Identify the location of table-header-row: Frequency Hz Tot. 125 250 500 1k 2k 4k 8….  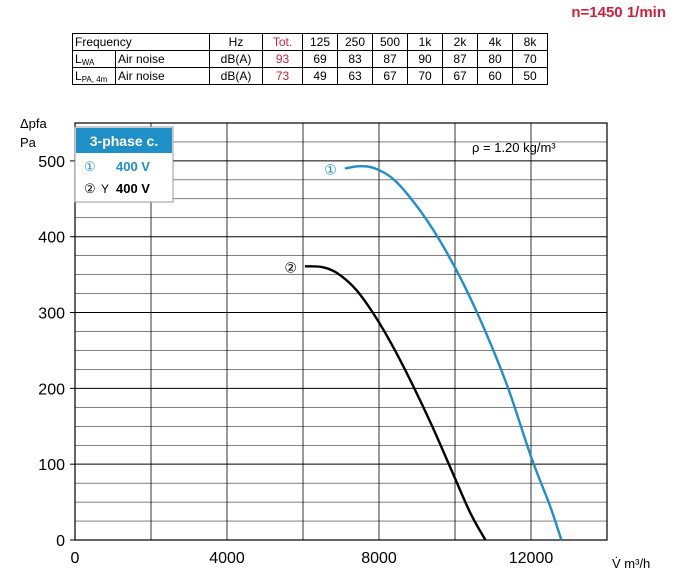
(310, 42).